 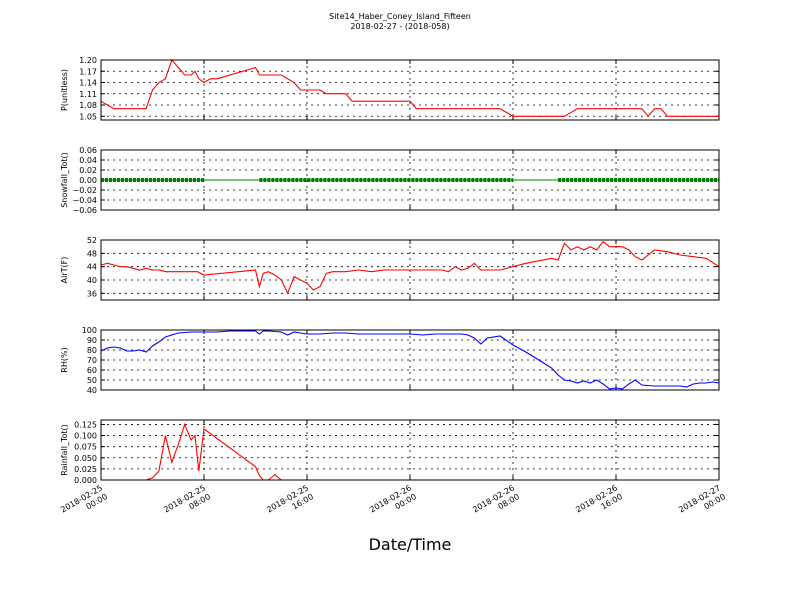 What do you see at coordinates (92, 293) in the screenshot?
I see `y-tick-label: 36` at bounding box center [92, 293].